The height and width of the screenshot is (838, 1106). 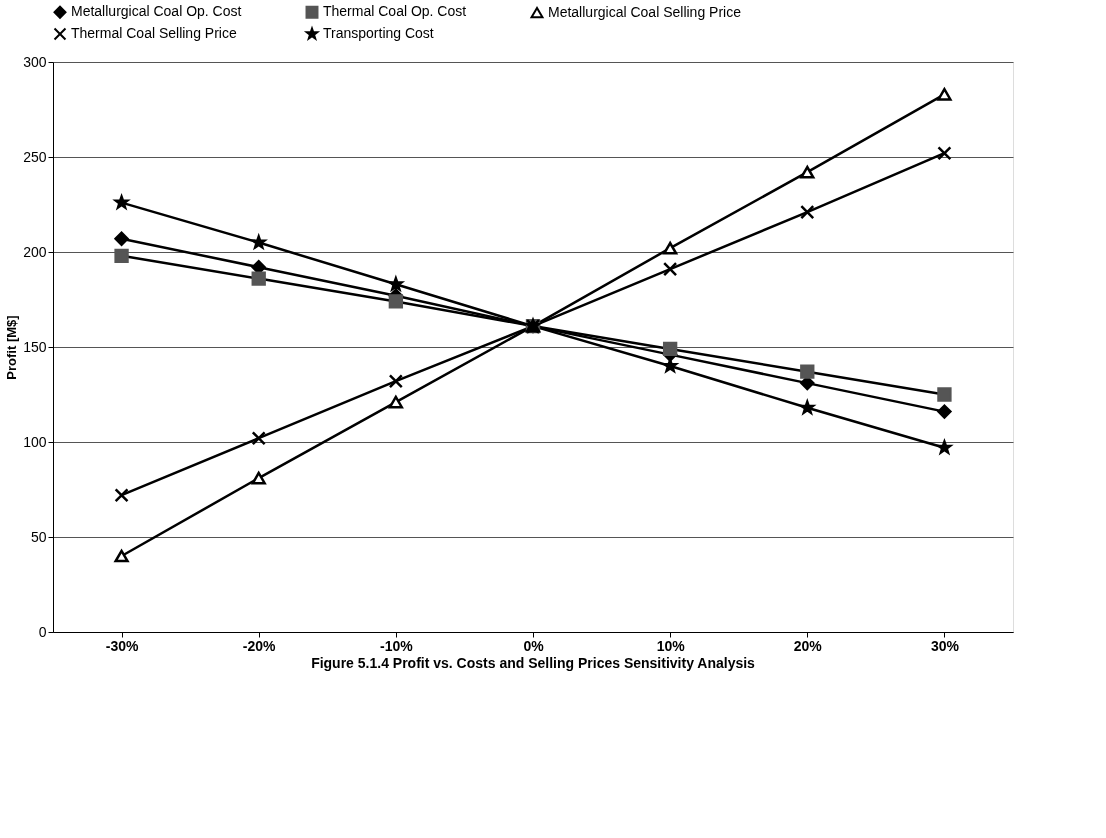 I want to click on legend-label: Metallurgical Coal Op. Cost, so click(x=156, y=11).